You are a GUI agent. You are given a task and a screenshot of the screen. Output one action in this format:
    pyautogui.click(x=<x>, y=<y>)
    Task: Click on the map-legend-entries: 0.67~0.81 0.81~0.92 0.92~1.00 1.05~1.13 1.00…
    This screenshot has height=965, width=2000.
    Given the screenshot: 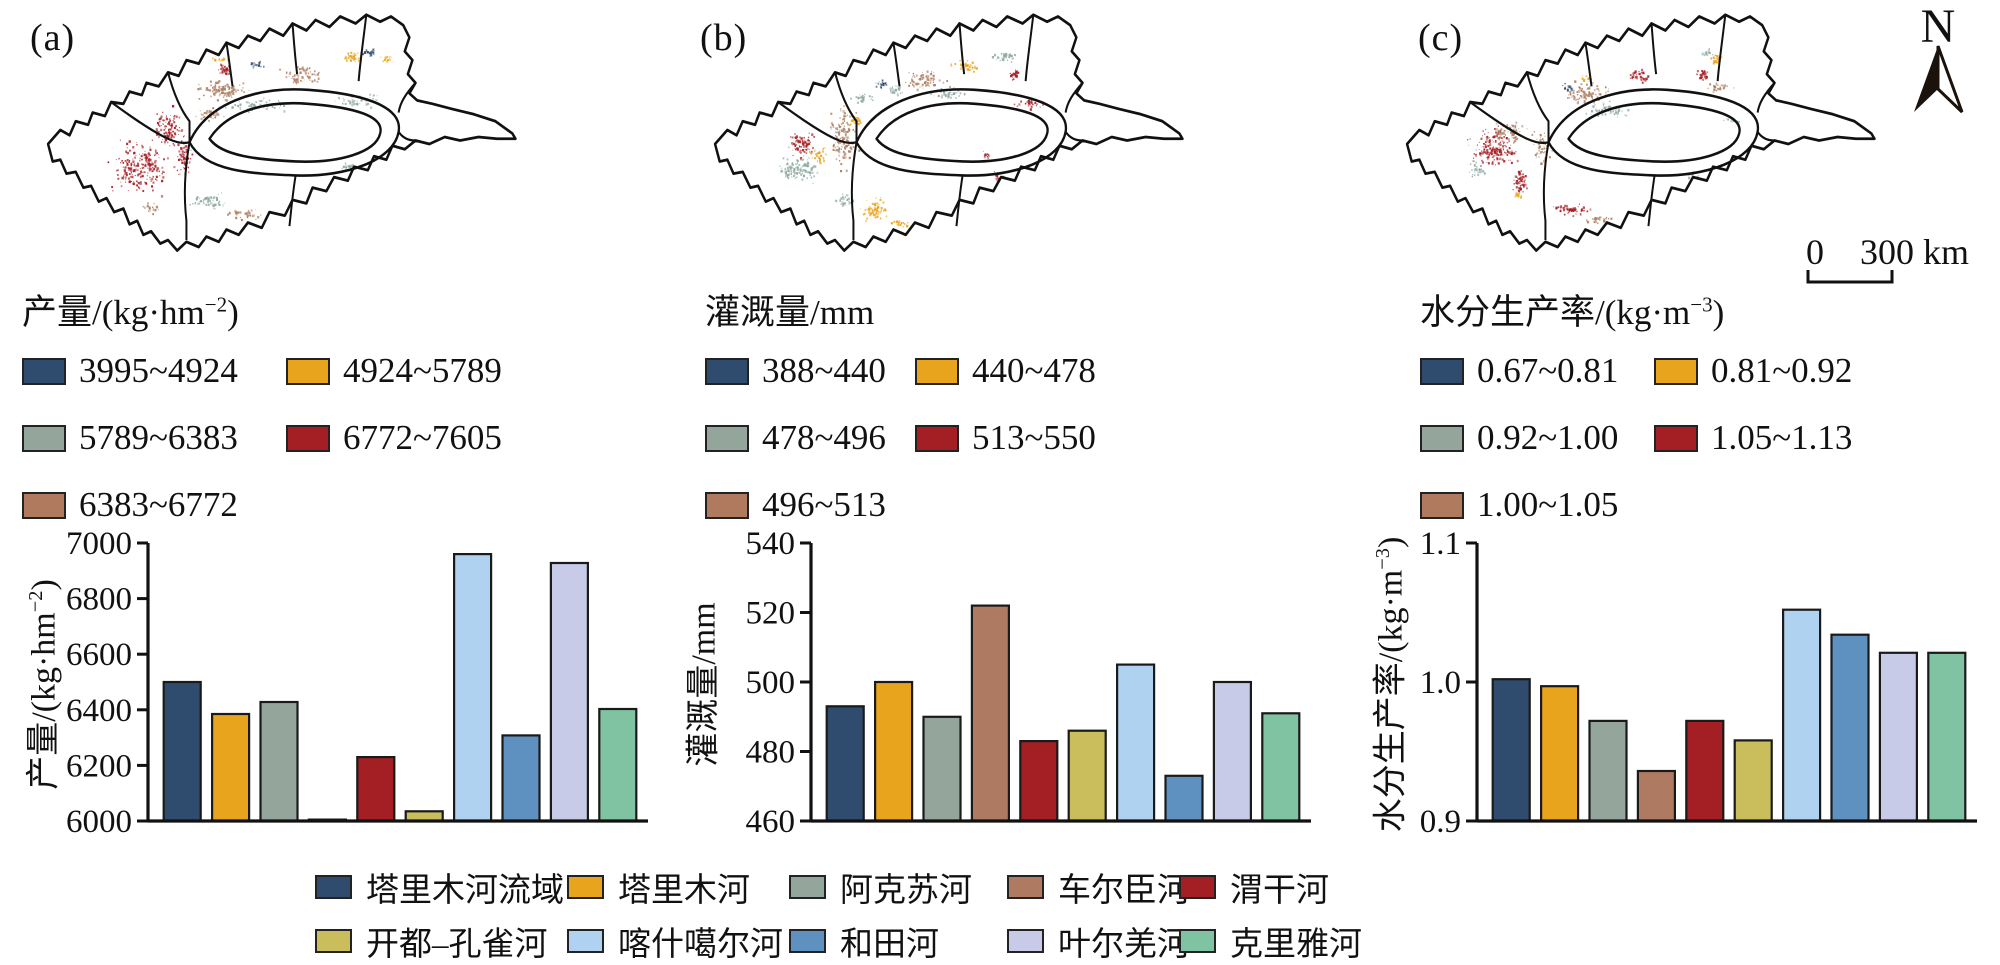 What is the action you would take?
    pyautogui.click(x=1636, y=438)
    